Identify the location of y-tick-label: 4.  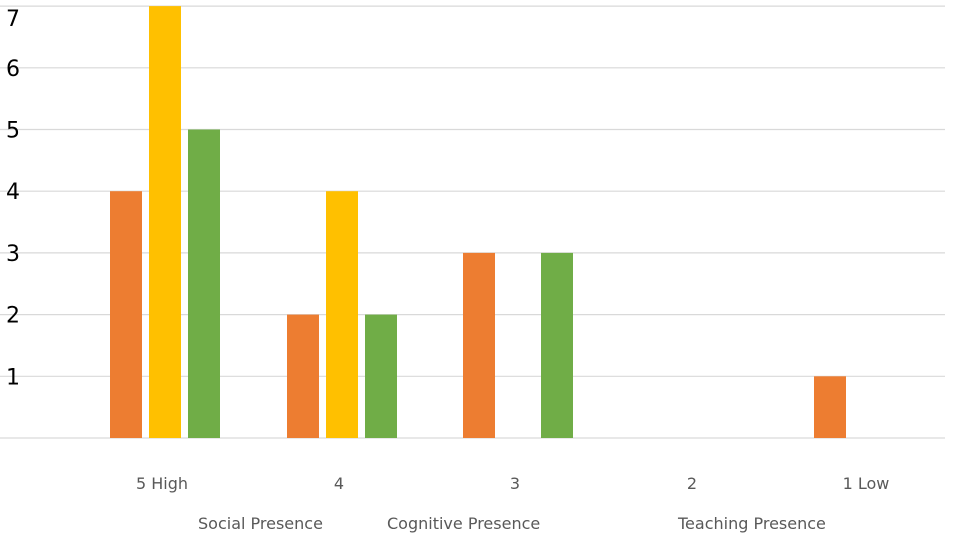
(13, 192).